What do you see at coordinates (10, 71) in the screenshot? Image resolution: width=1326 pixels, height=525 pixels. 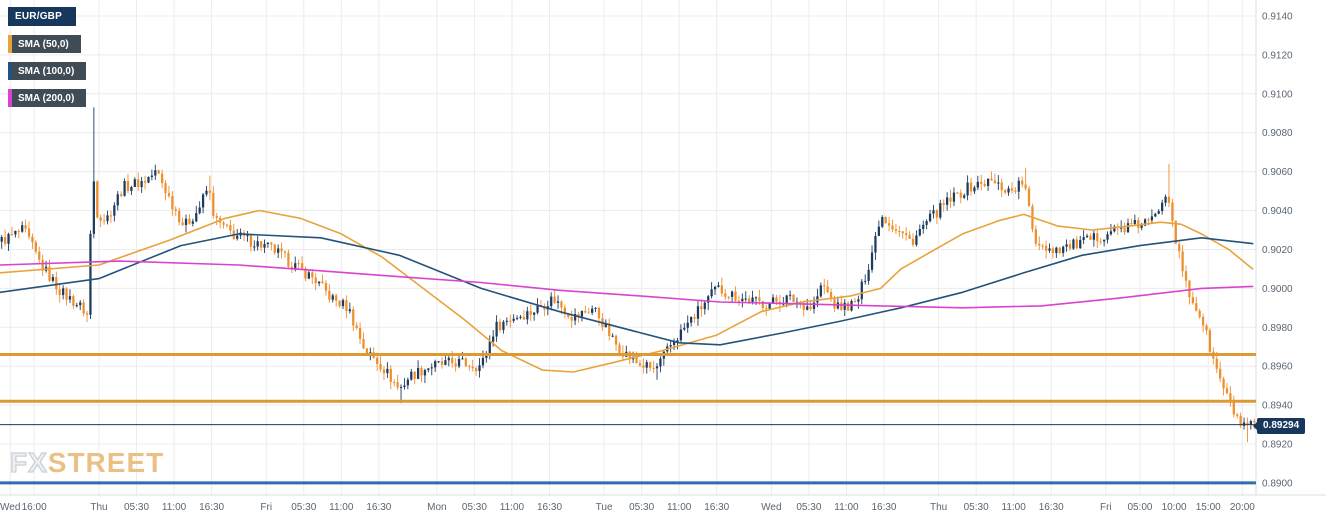 I see `sma100-color-strip` at bounding box center [10, 71].